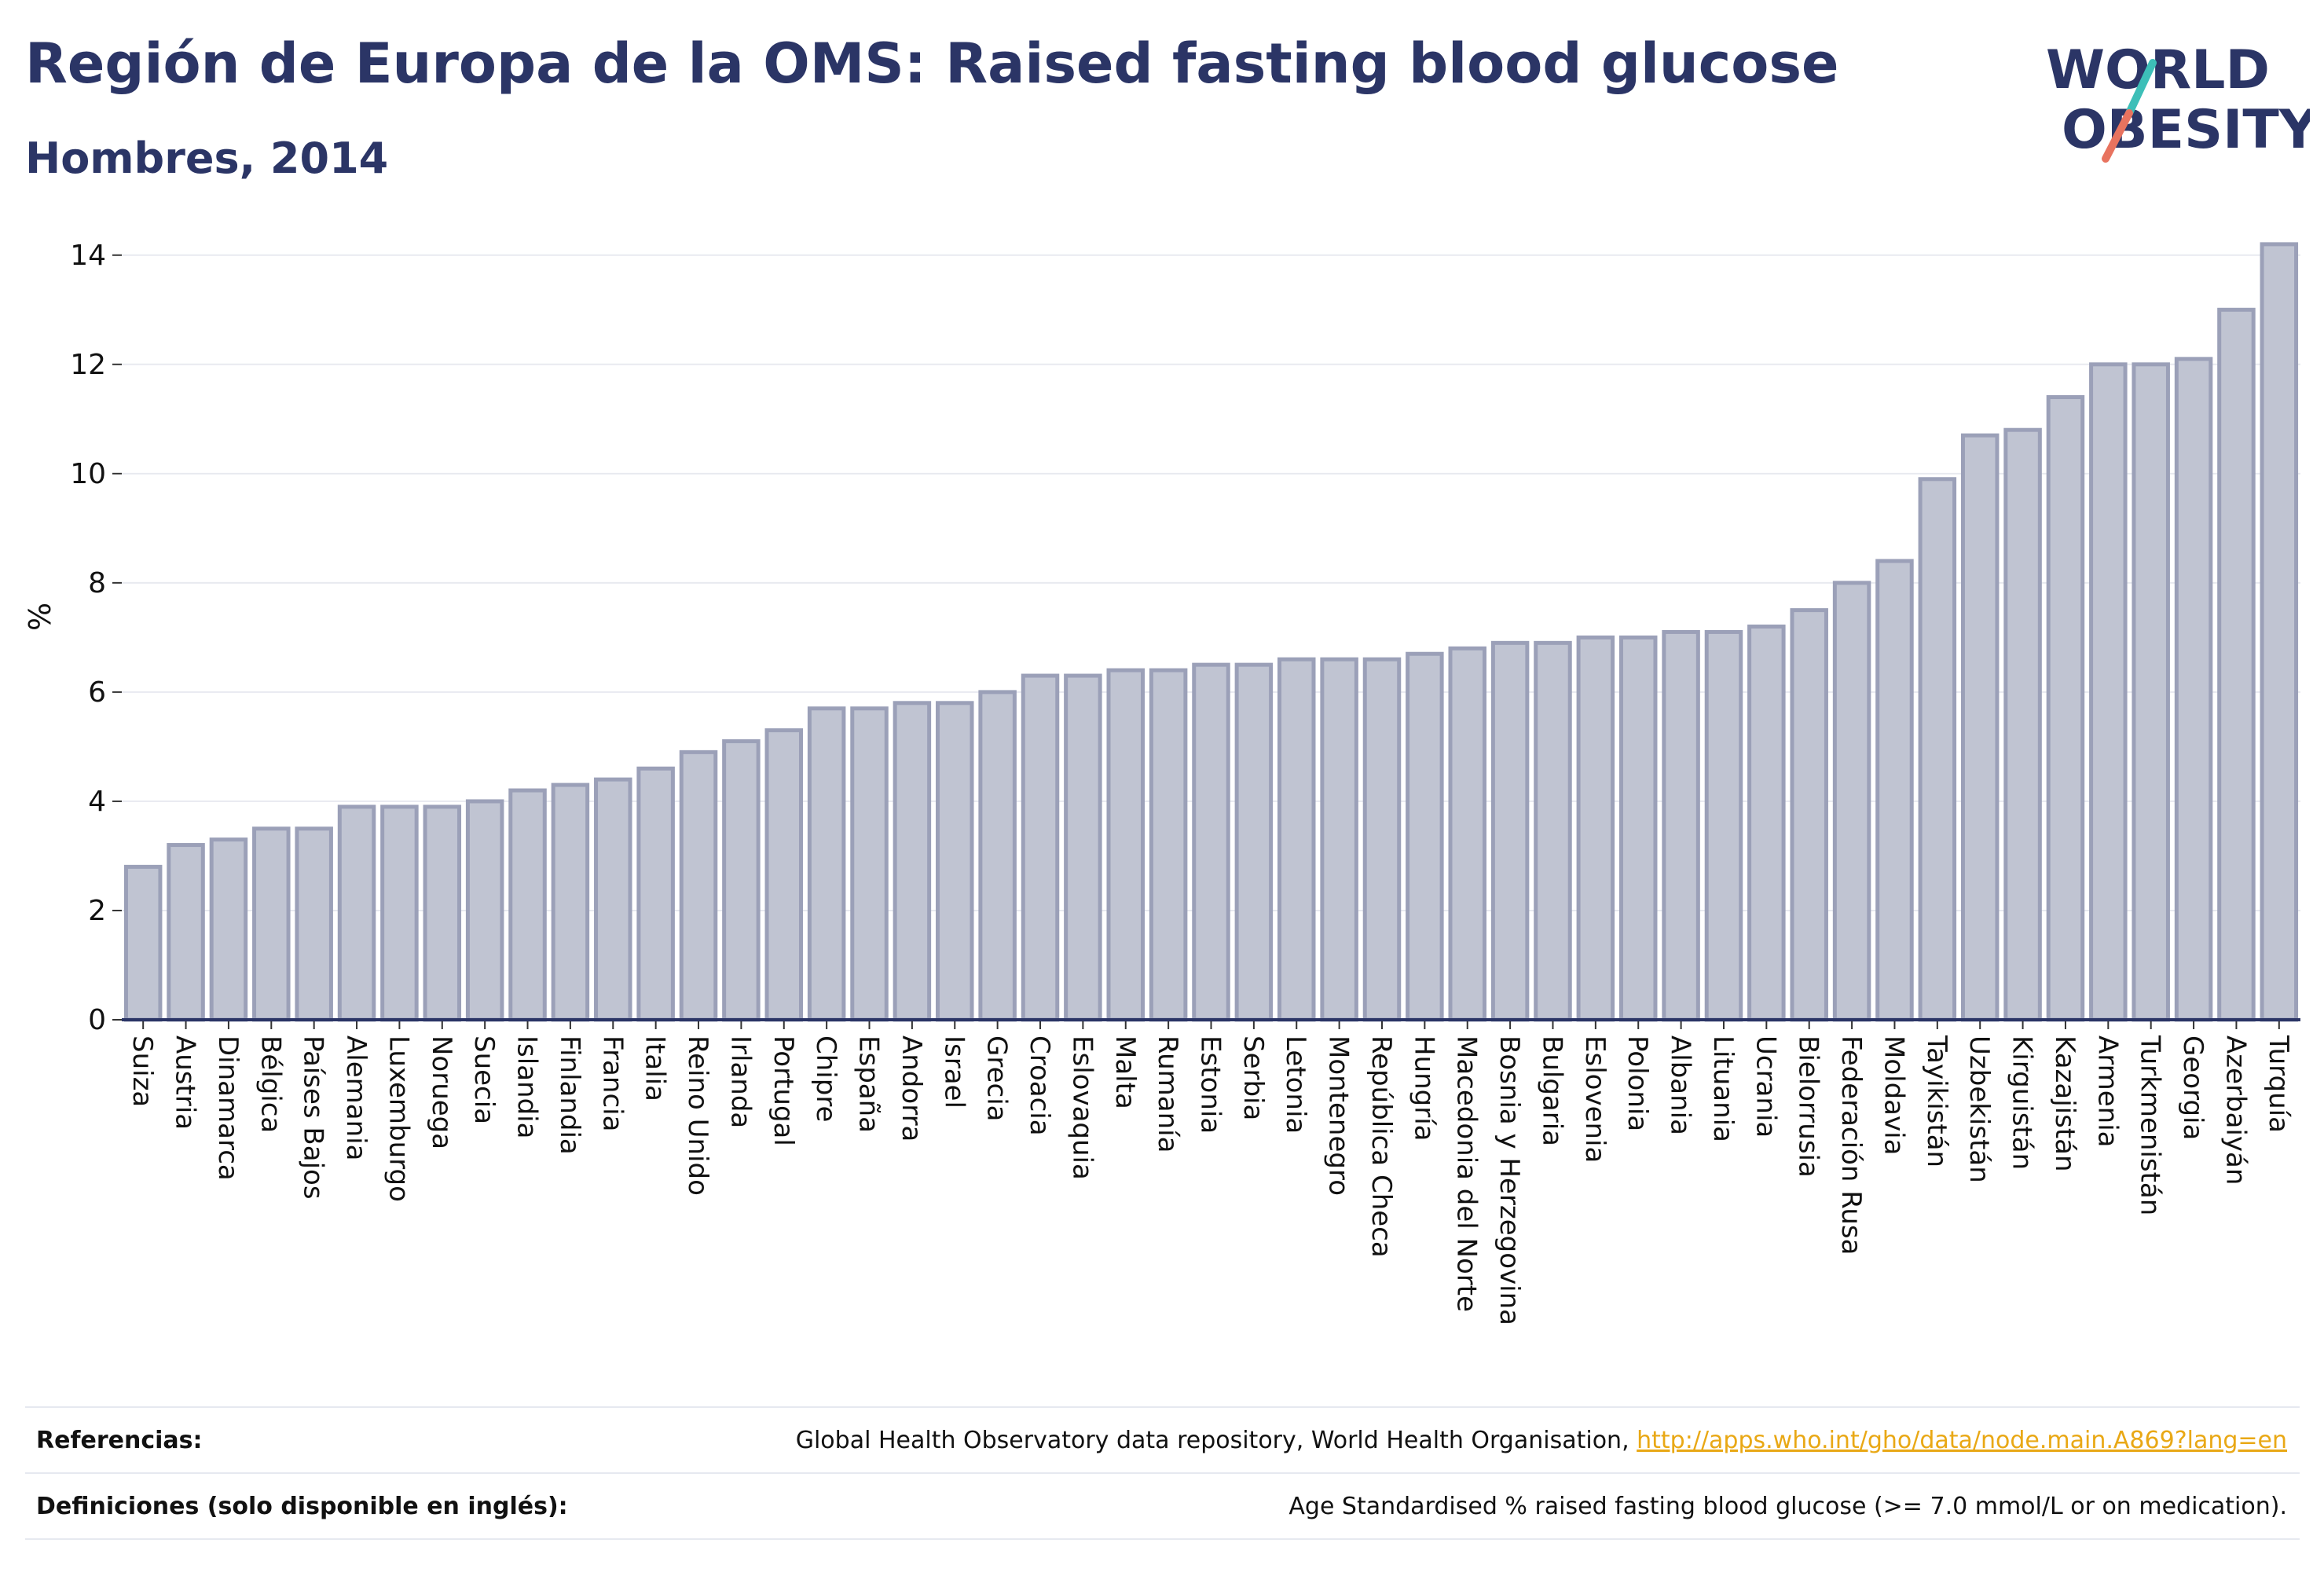 The image size is (2324, 1576). I want to click on x-tick-label: Alemania, so click(356, 1097).